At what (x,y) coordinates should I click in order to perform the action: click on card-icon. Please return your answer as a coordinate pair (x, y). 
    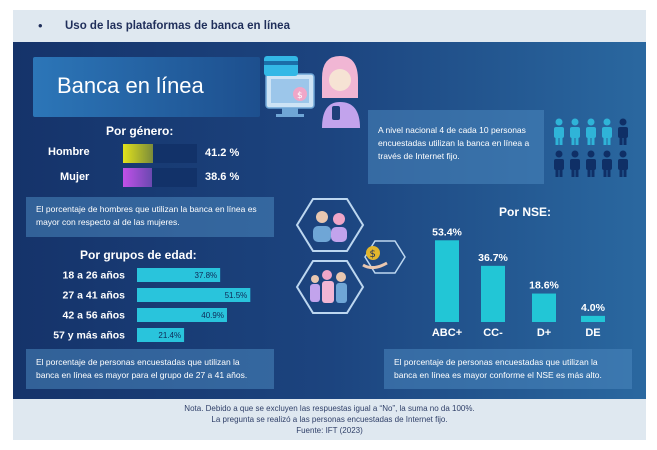
    Looking at the image, I should click on (281, 66).